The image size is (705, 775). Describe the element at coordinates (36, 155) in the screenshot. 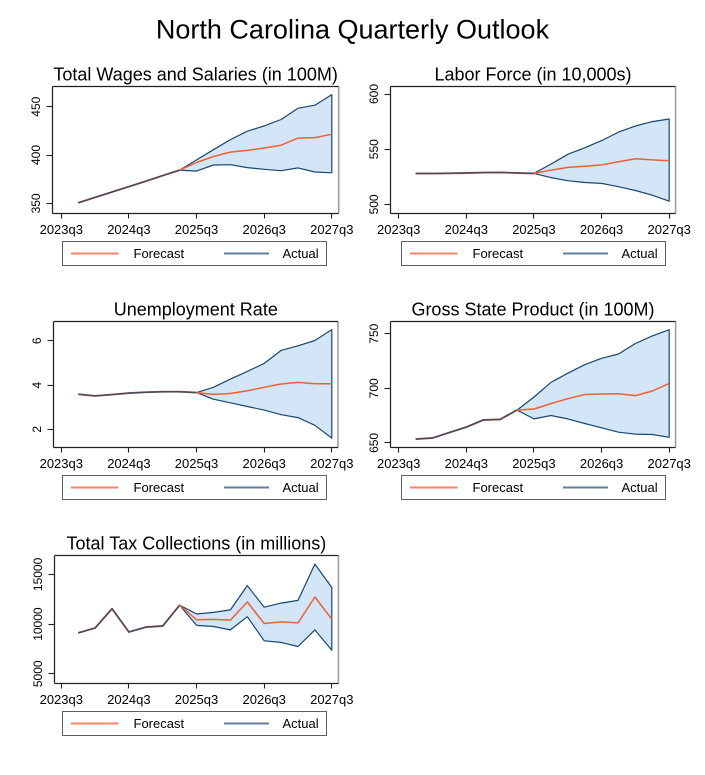

I see `svg-text: 400` at that location.